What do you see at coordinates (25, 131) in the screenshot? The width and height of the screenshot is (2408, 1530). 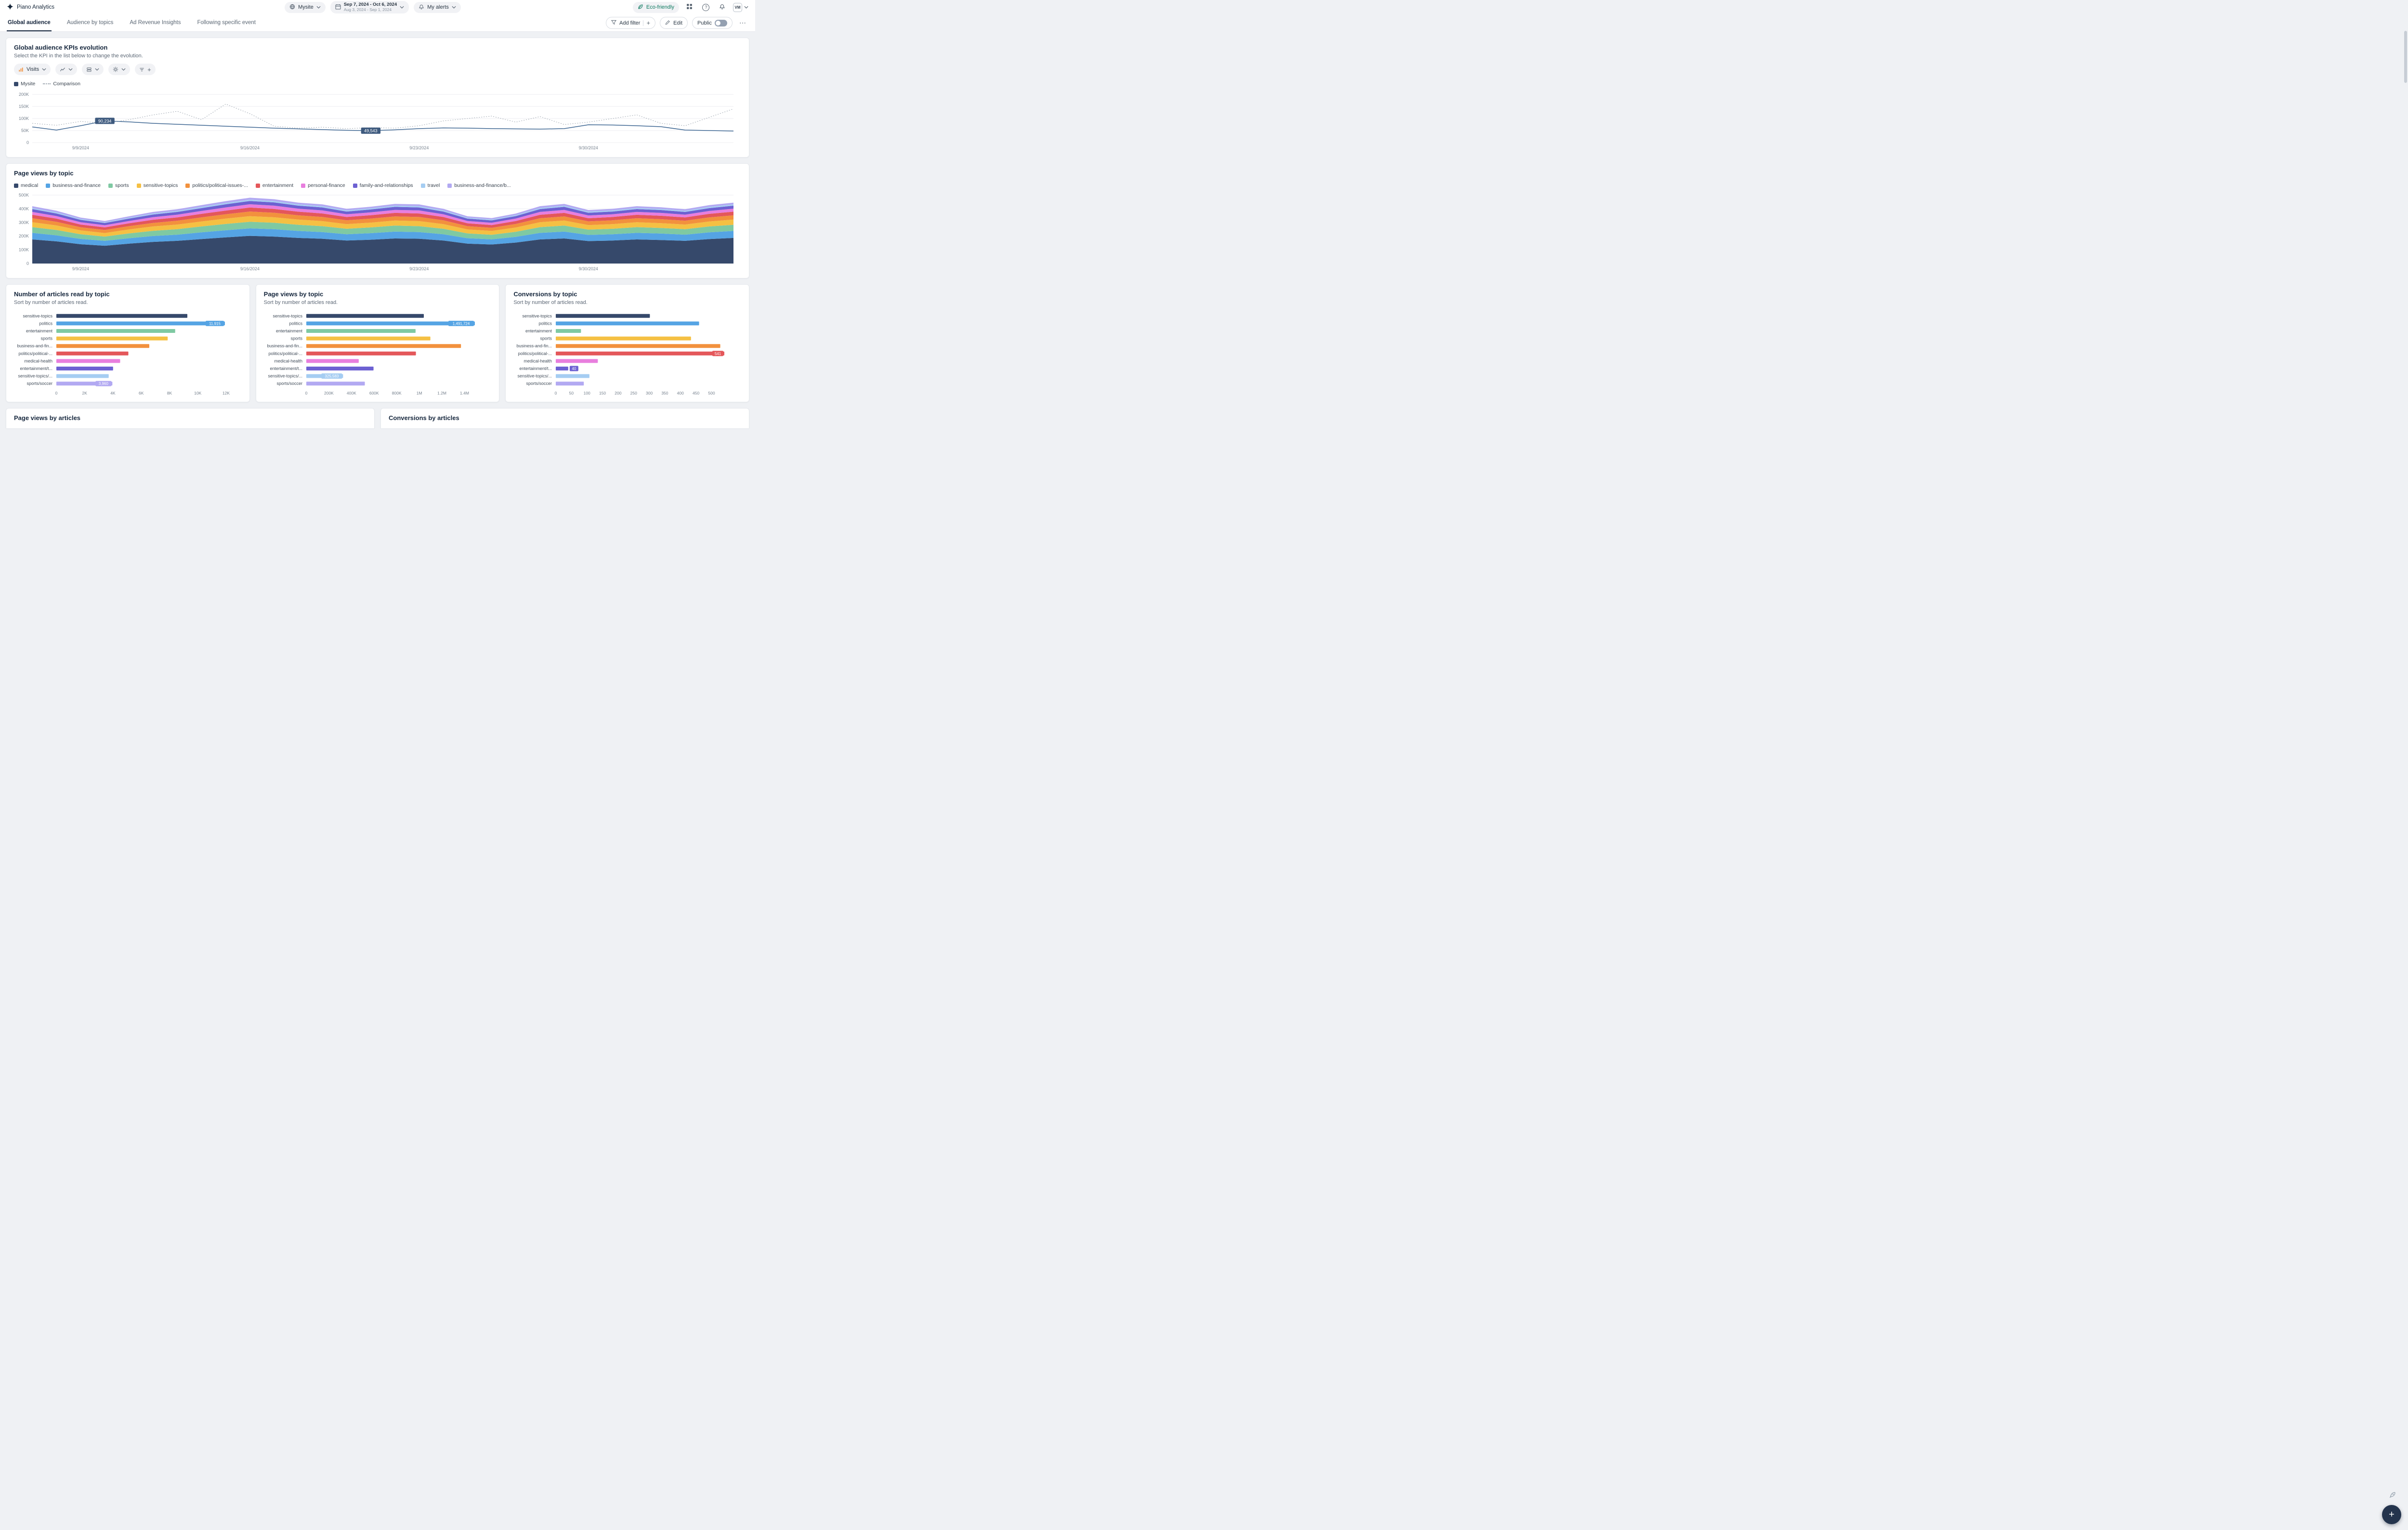 I see `svg-text: 50K` at bounding box center [25, 131].